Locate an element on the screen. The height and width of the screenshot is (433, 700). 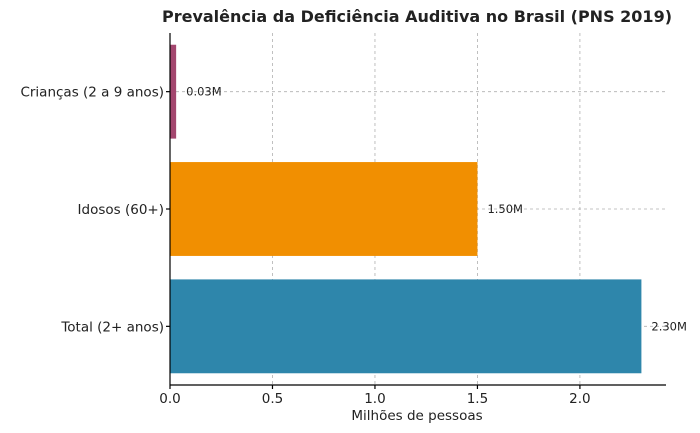
category-label: Crianças (2 a 9 anos) is located at coordinates (92, 93).